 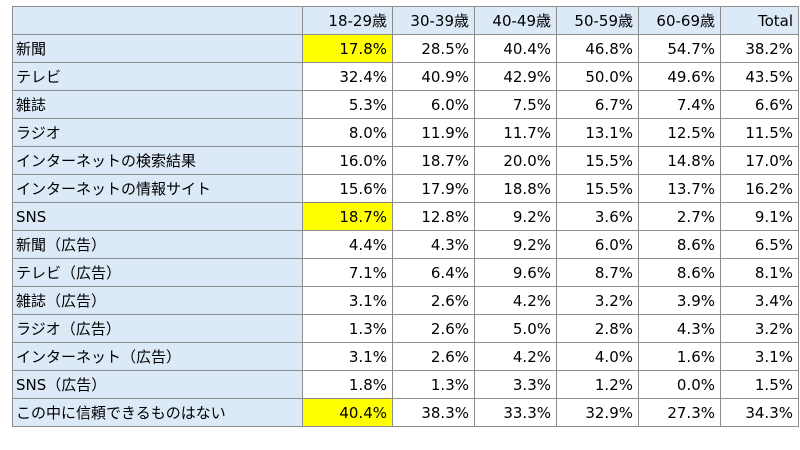 What do you see at coordinates (679, 104) in the screenshot?
I see `value-cell: 7.4%` at bounding box center [679, 104].